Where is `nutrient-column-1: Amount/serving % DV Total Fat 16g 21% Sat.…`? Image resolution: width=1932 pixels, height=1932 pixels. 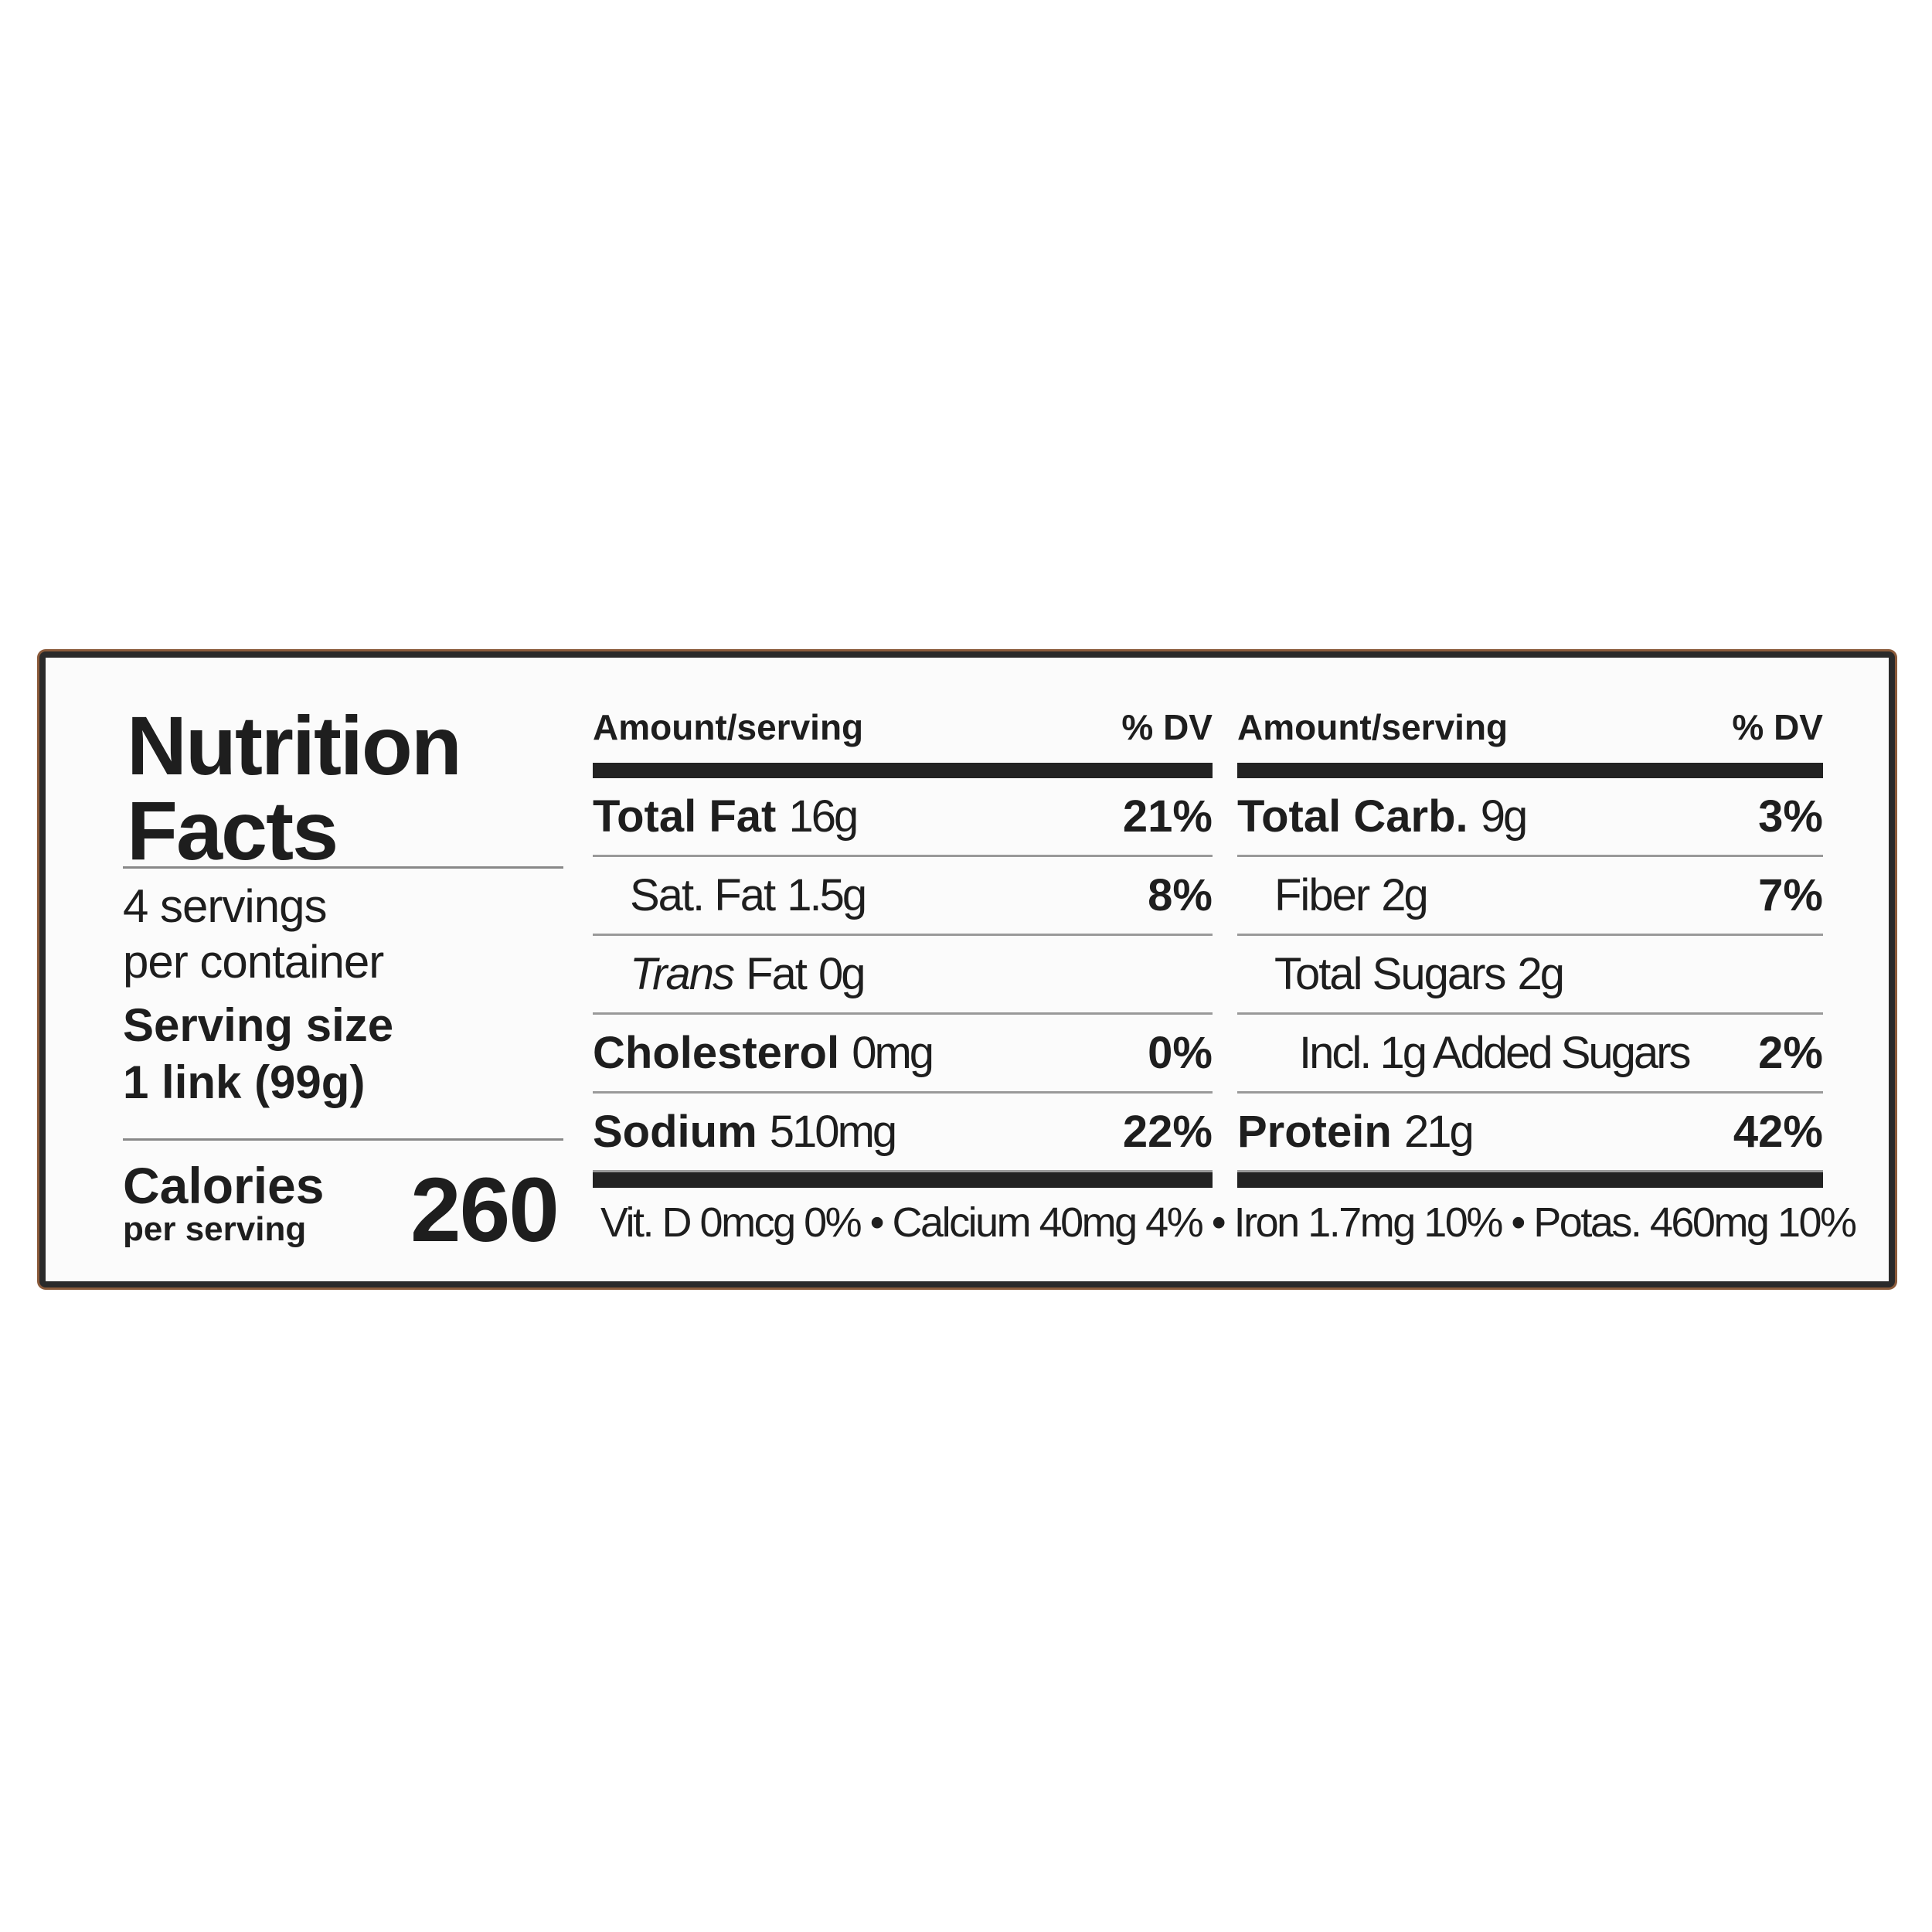 nutrient-column-1: Amount/serving % DV Total Fat 16g 21% Sat.… is located at coordinates (903, 946).